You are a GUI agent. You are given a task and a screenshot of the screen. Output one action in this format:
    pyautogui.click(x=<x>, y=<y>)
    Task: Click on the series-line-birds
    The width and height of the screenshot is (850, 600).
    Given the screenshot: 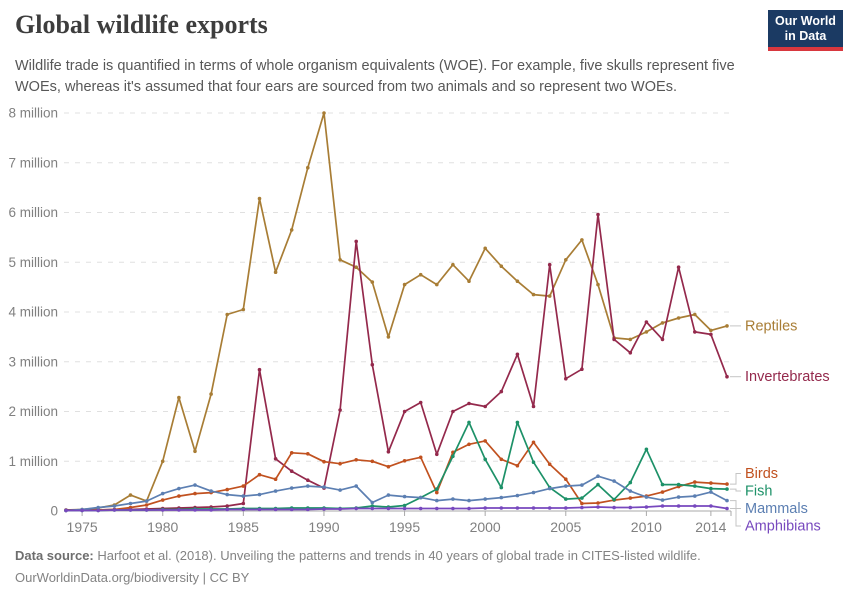 What is the action you would take?
    pyautogui.click(x=396, y=476)
    